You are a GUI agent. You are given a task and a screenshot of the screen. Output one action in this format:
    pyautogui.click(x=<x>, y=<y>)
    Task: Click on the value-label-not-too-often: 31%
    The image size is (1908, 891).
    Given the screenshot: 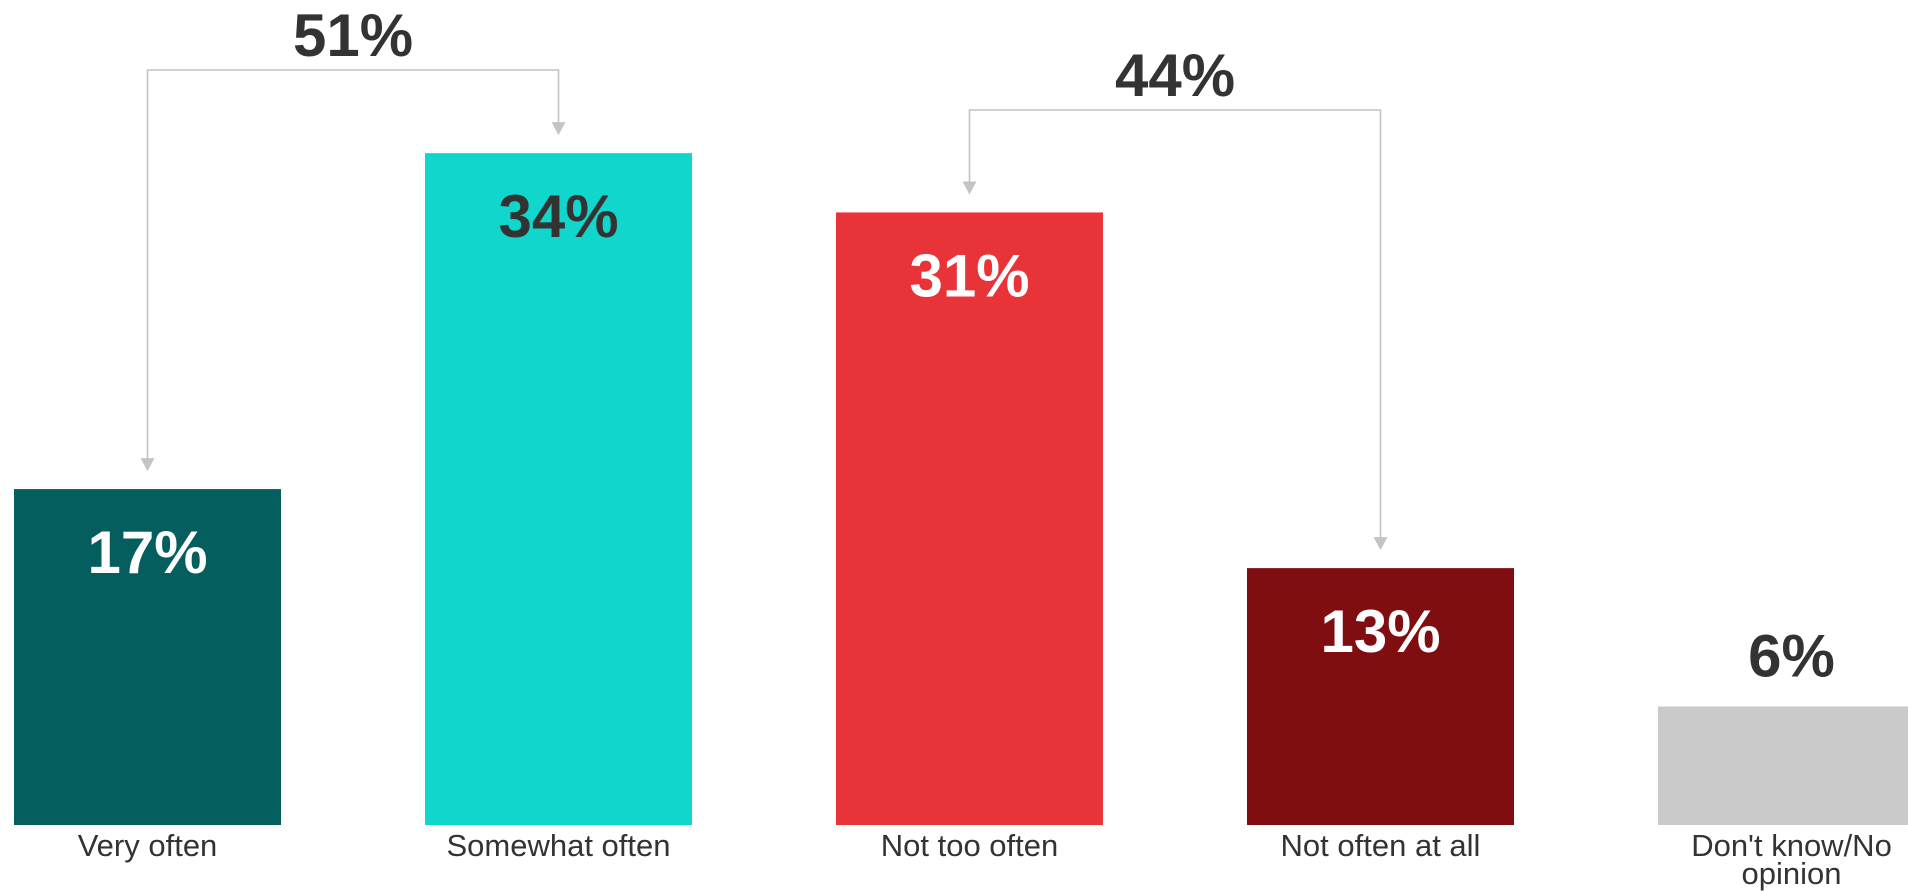 What is the action you would take?
    pyautogui.click(x=969, y=275)
    